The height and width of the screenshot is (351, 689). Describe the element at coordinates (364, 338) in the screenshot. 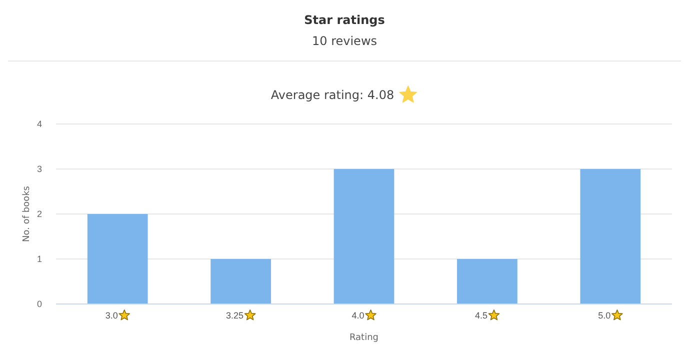

I see `x-axis-title: Rating` at that location.